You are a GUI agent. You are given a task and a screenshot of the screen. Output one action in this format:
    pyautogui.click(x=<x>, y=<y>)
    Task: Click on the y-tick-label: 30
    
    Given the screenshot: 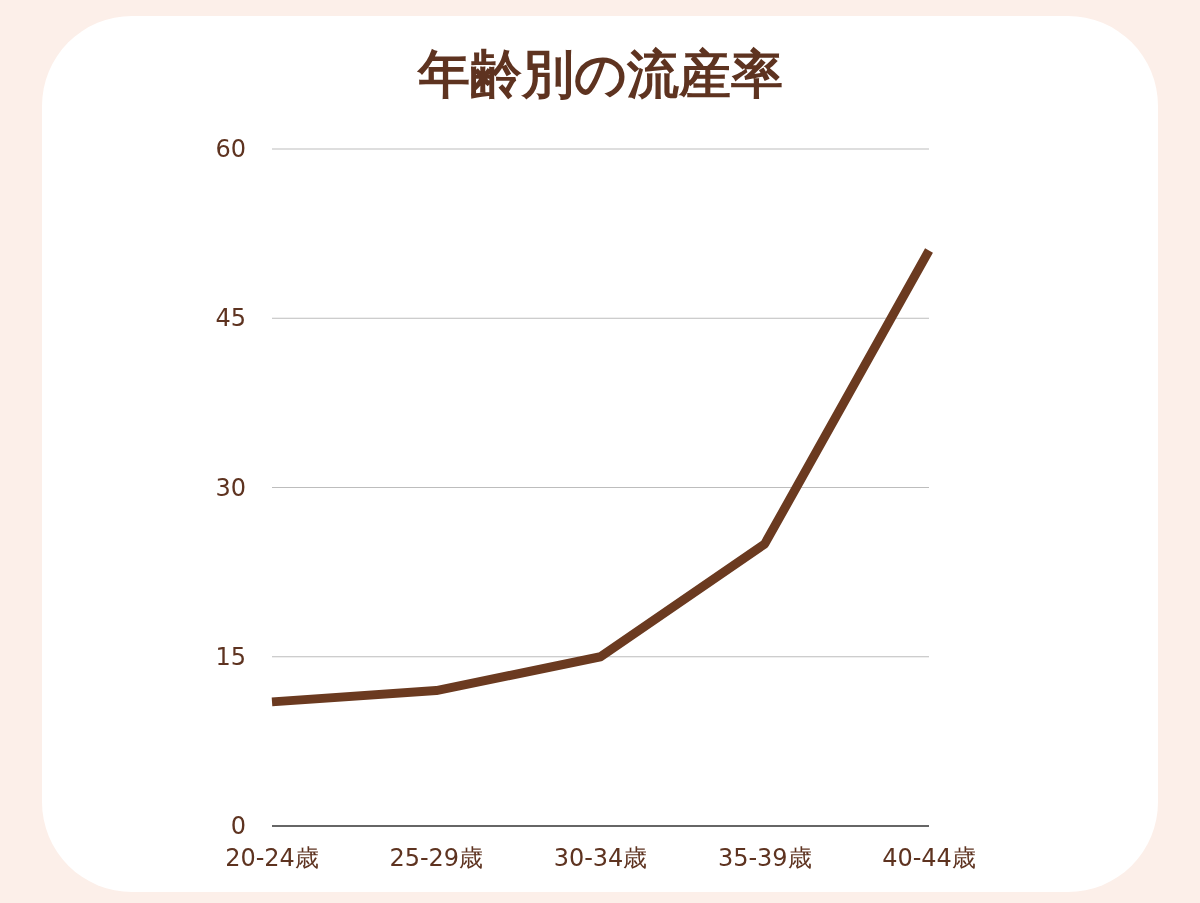 What is the action you would take?
    pyautogui.click(x=230, y=487)
    